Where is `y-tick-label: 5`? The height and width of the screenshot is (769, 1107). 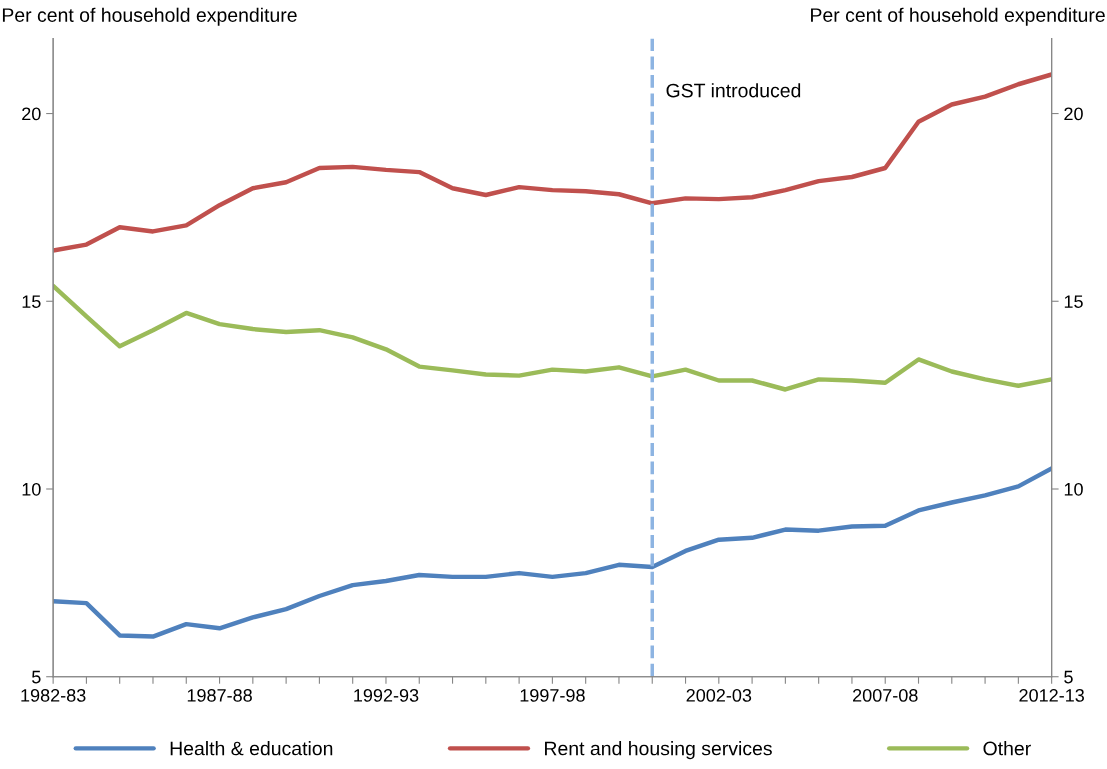 y-tick-label: 5 is located at coordinates (36, 677).